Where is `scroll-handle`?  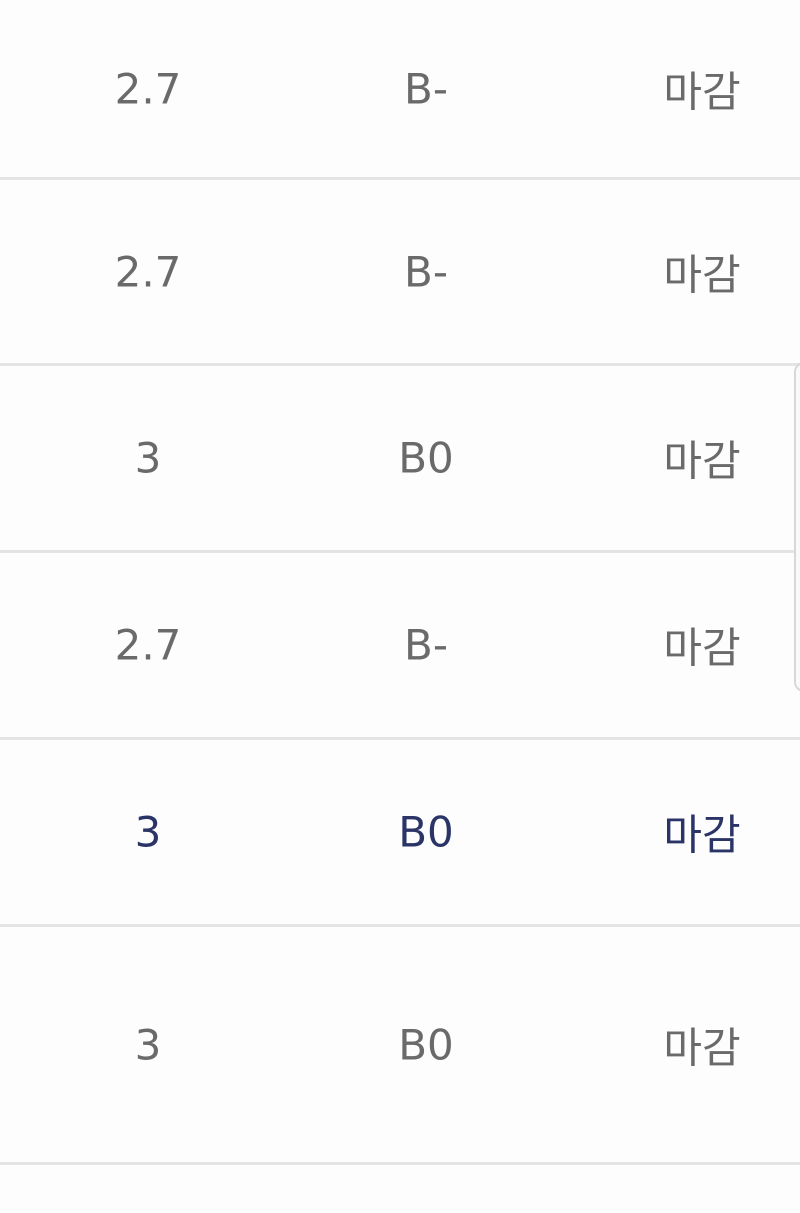
scroll-handle is located at coordinates (797, 527).